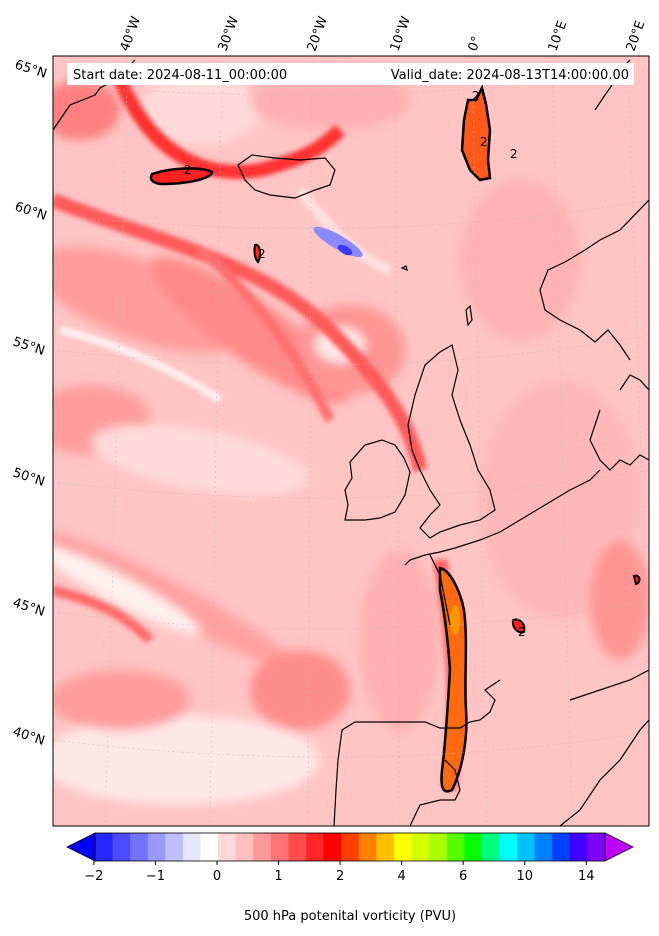 Image resolution: width=659 pixels, height=936 pixels. What do you see at coordinates (636, 36) in the screenshot?
I see `lon-label: 20°E` at bounding box center [636, 36].